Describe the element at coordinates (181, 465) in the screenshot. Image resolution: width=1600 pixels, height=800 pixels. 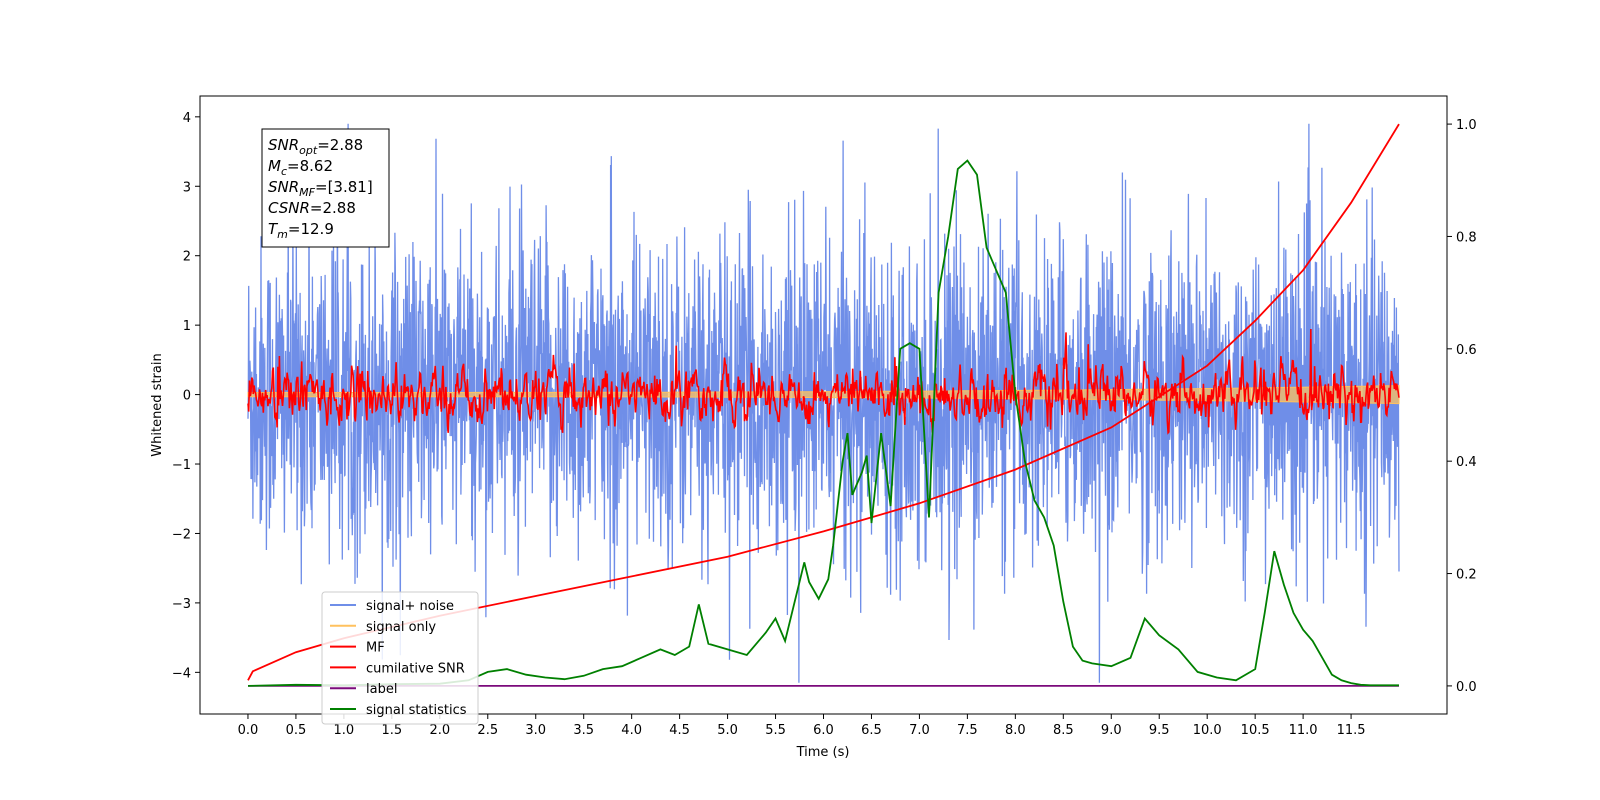
I see `y-tick-label: −1` at that location.